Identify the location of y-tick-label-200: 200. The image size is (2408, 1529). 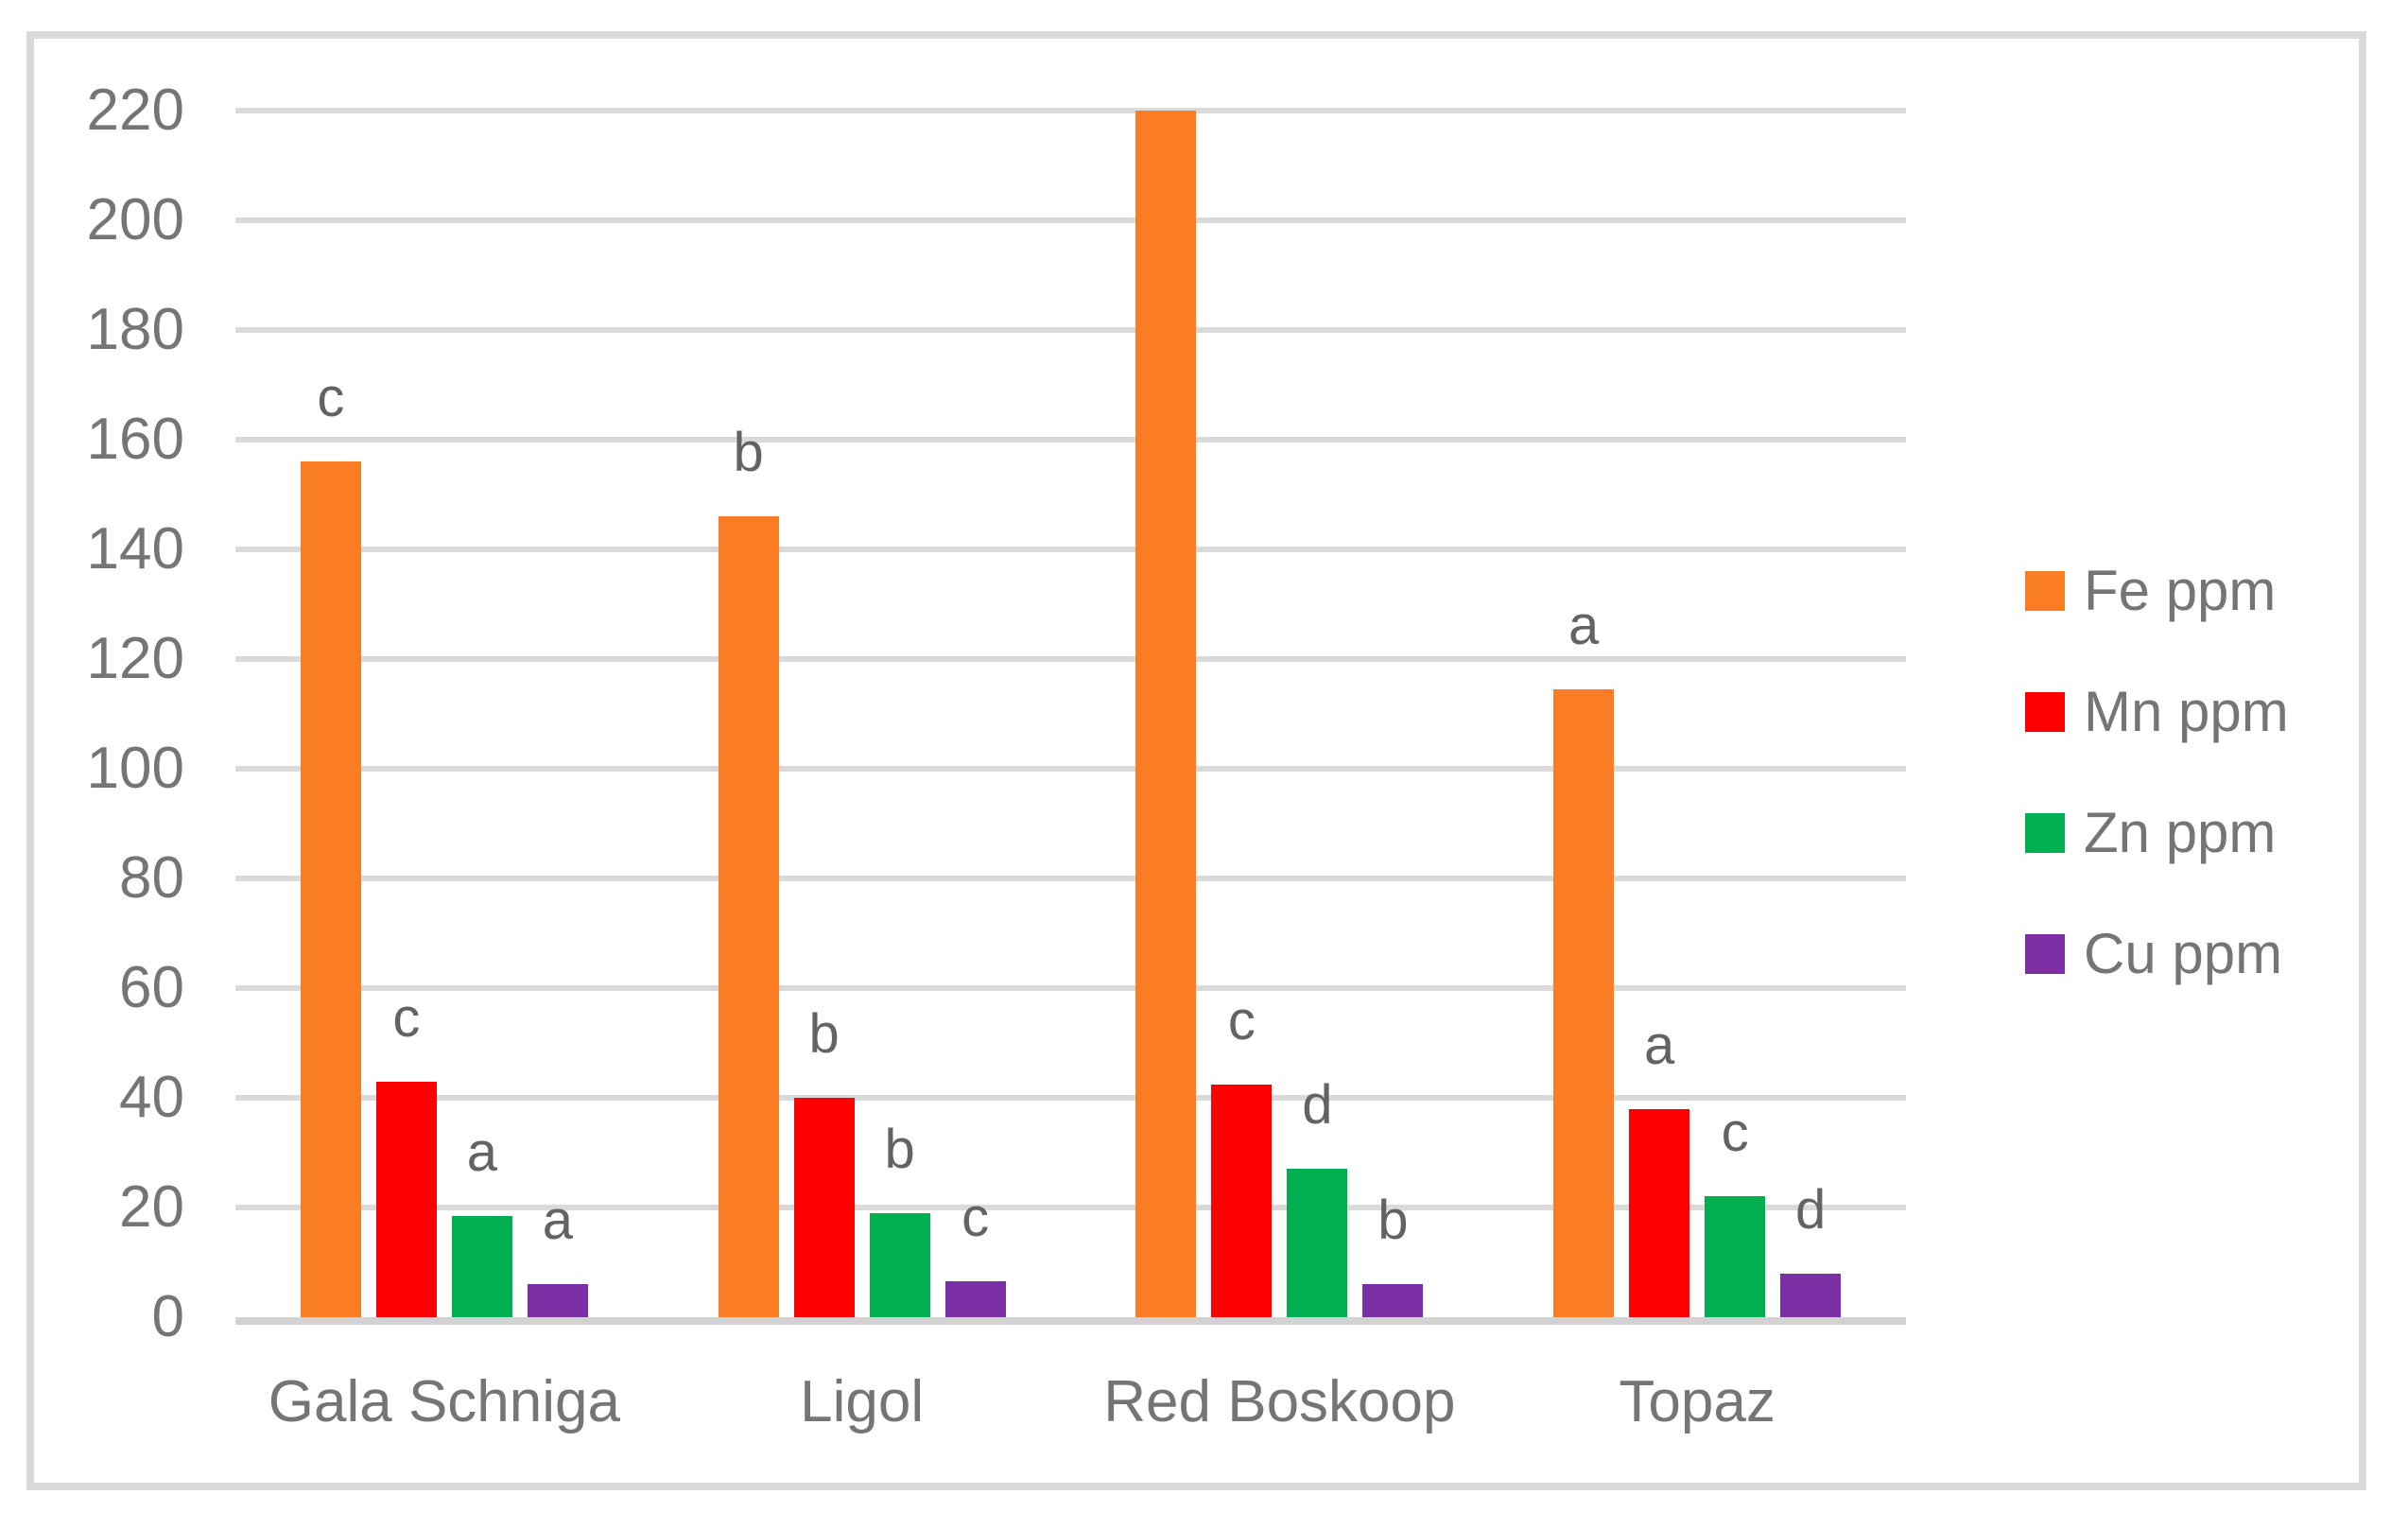
(135, 220).